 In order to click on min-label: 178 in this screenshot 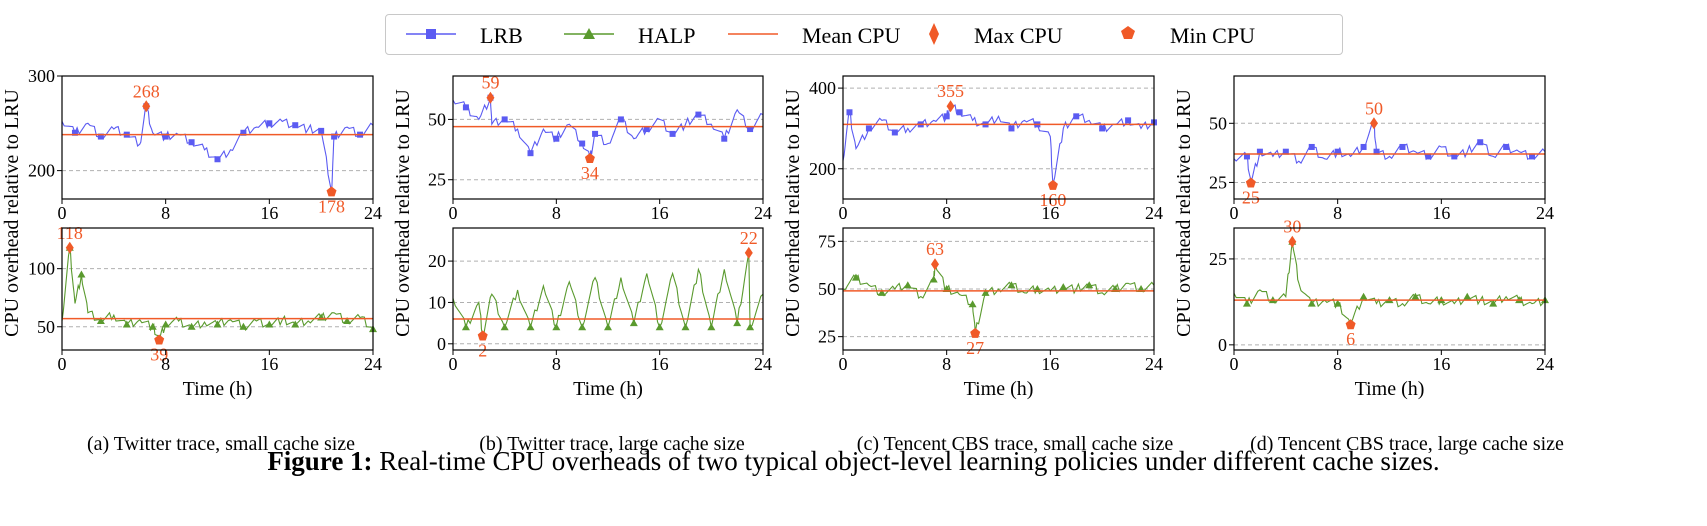, I will do `click(331, 206)`.